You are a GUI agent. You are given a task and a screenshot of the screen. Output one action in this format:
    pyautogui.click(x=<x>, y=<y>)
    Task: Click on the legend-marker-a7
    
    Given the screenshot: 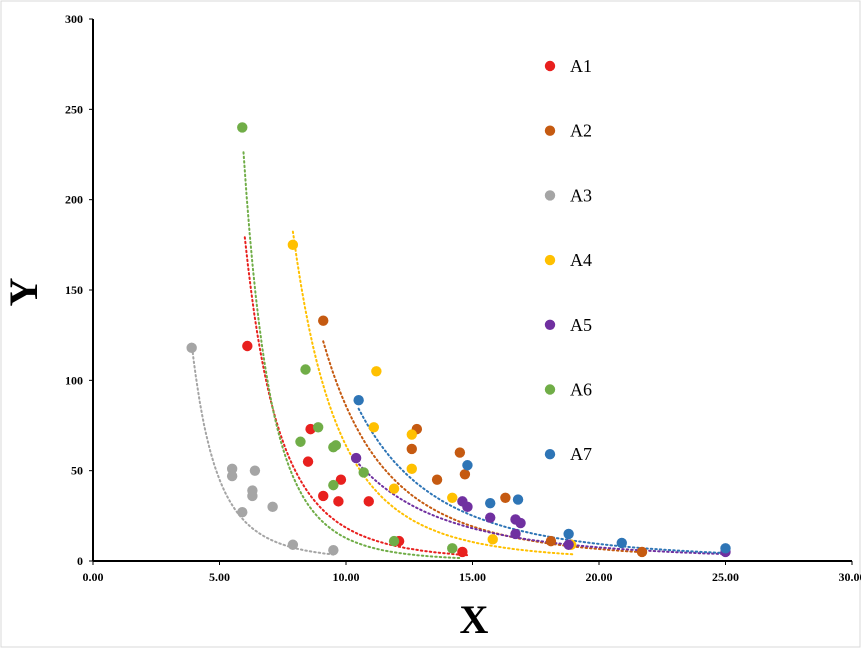 What is the action you would take?
    pyautogui.click(x=550, y=454)
    